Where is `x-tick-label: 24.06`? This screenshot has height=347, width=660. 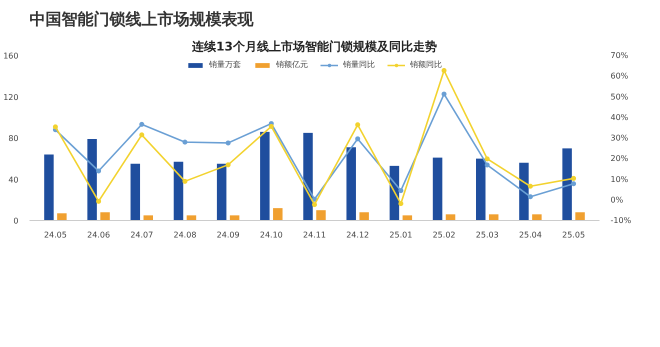
x-tick-label: 24.06 is located at coordinates (98, 235).